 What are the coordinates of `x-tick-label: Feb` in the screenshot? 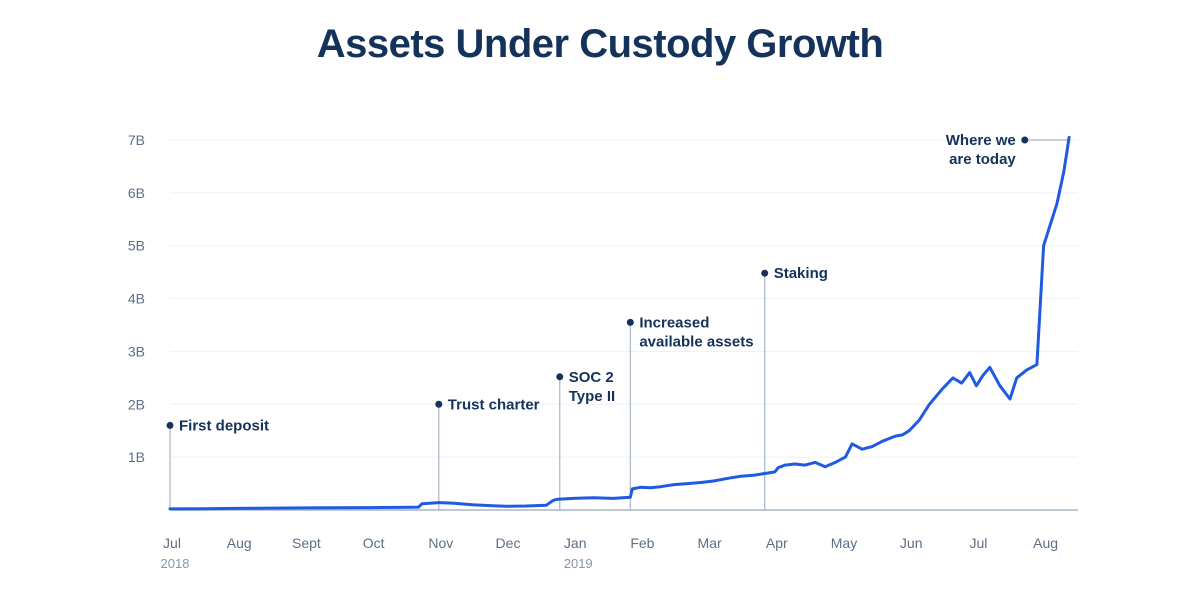 It's located at (642, 543).